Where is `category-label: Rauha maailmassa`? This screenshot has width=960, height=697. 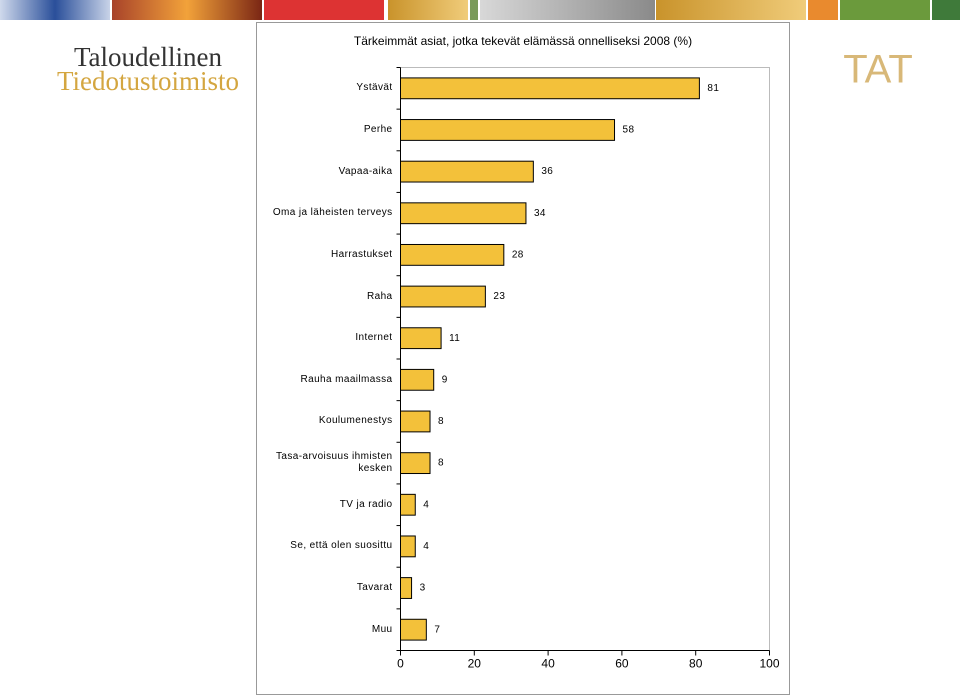 category-label: Rauha maailmassa is located at coordinates (346, 379).